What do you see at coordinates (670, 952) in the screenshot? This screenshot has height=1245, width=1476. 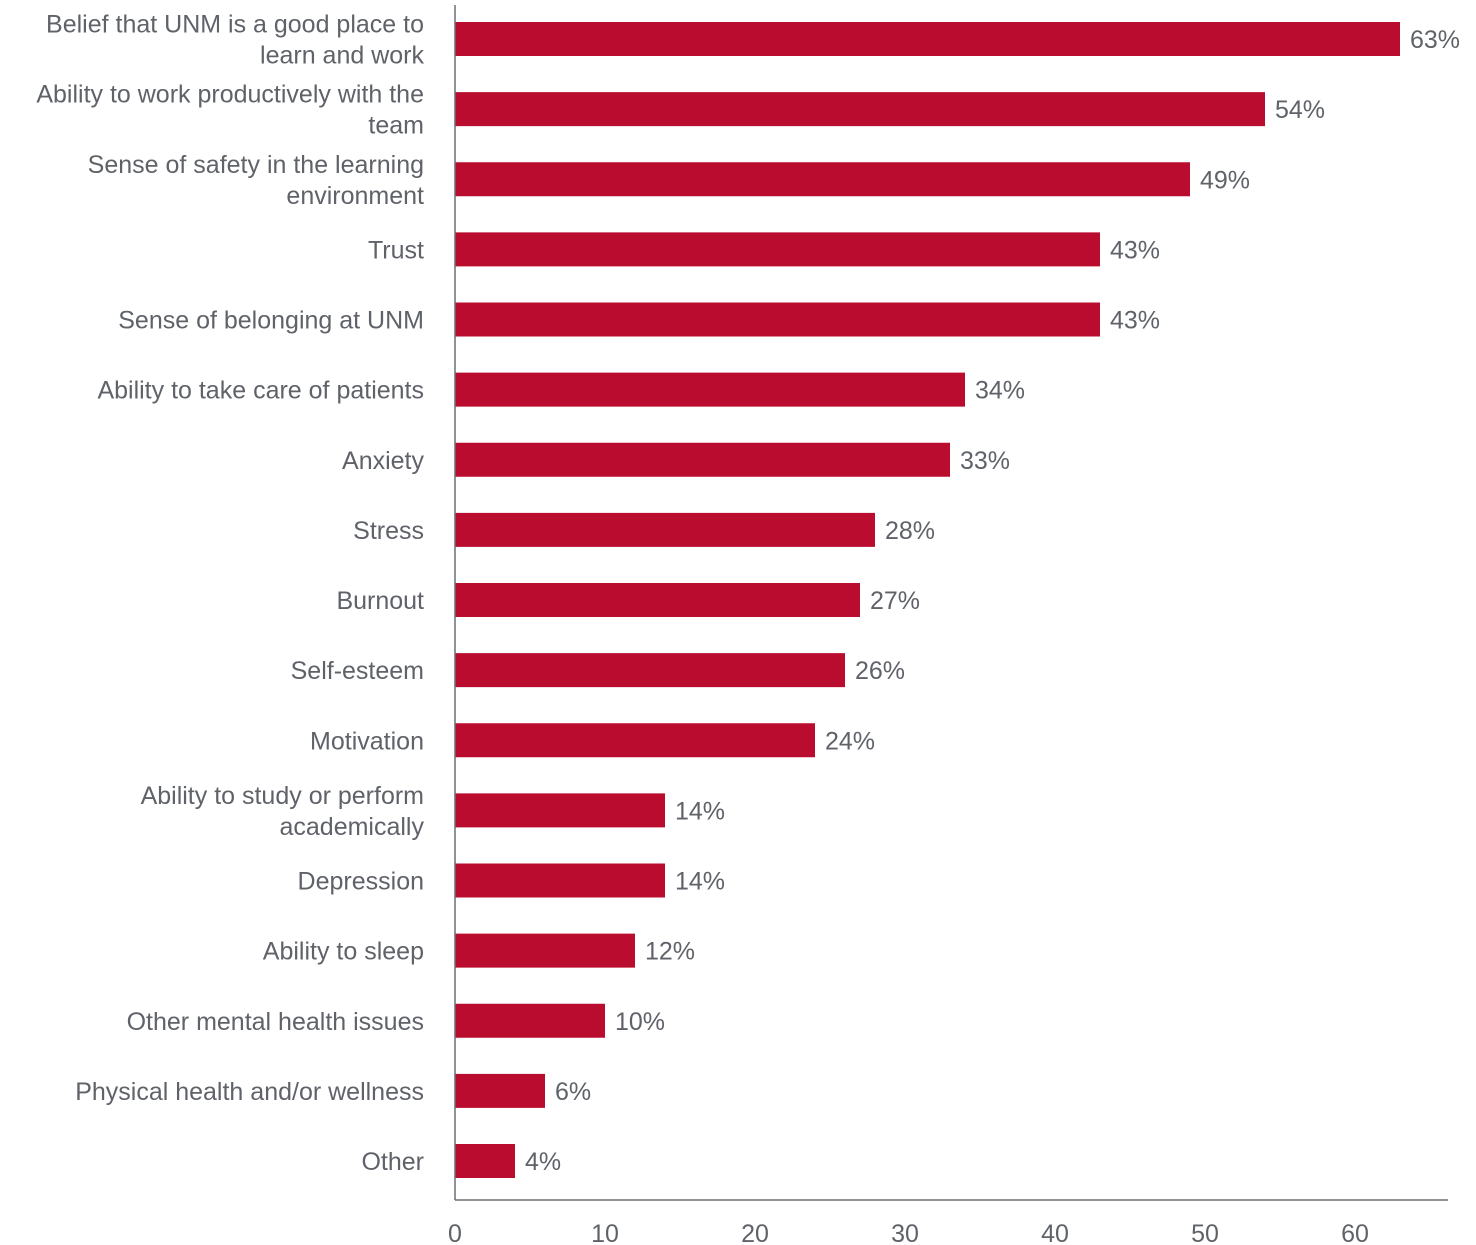 I see `bar-value-label: 12%` at bounding box center [670, 952].